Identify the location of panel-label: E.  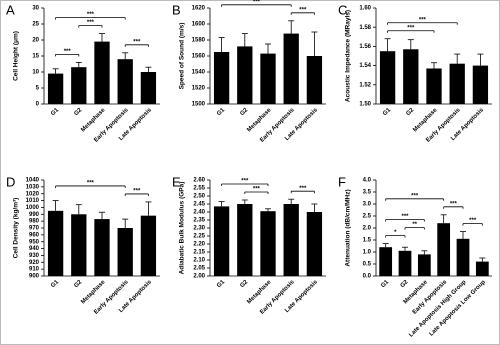
(176, 181).